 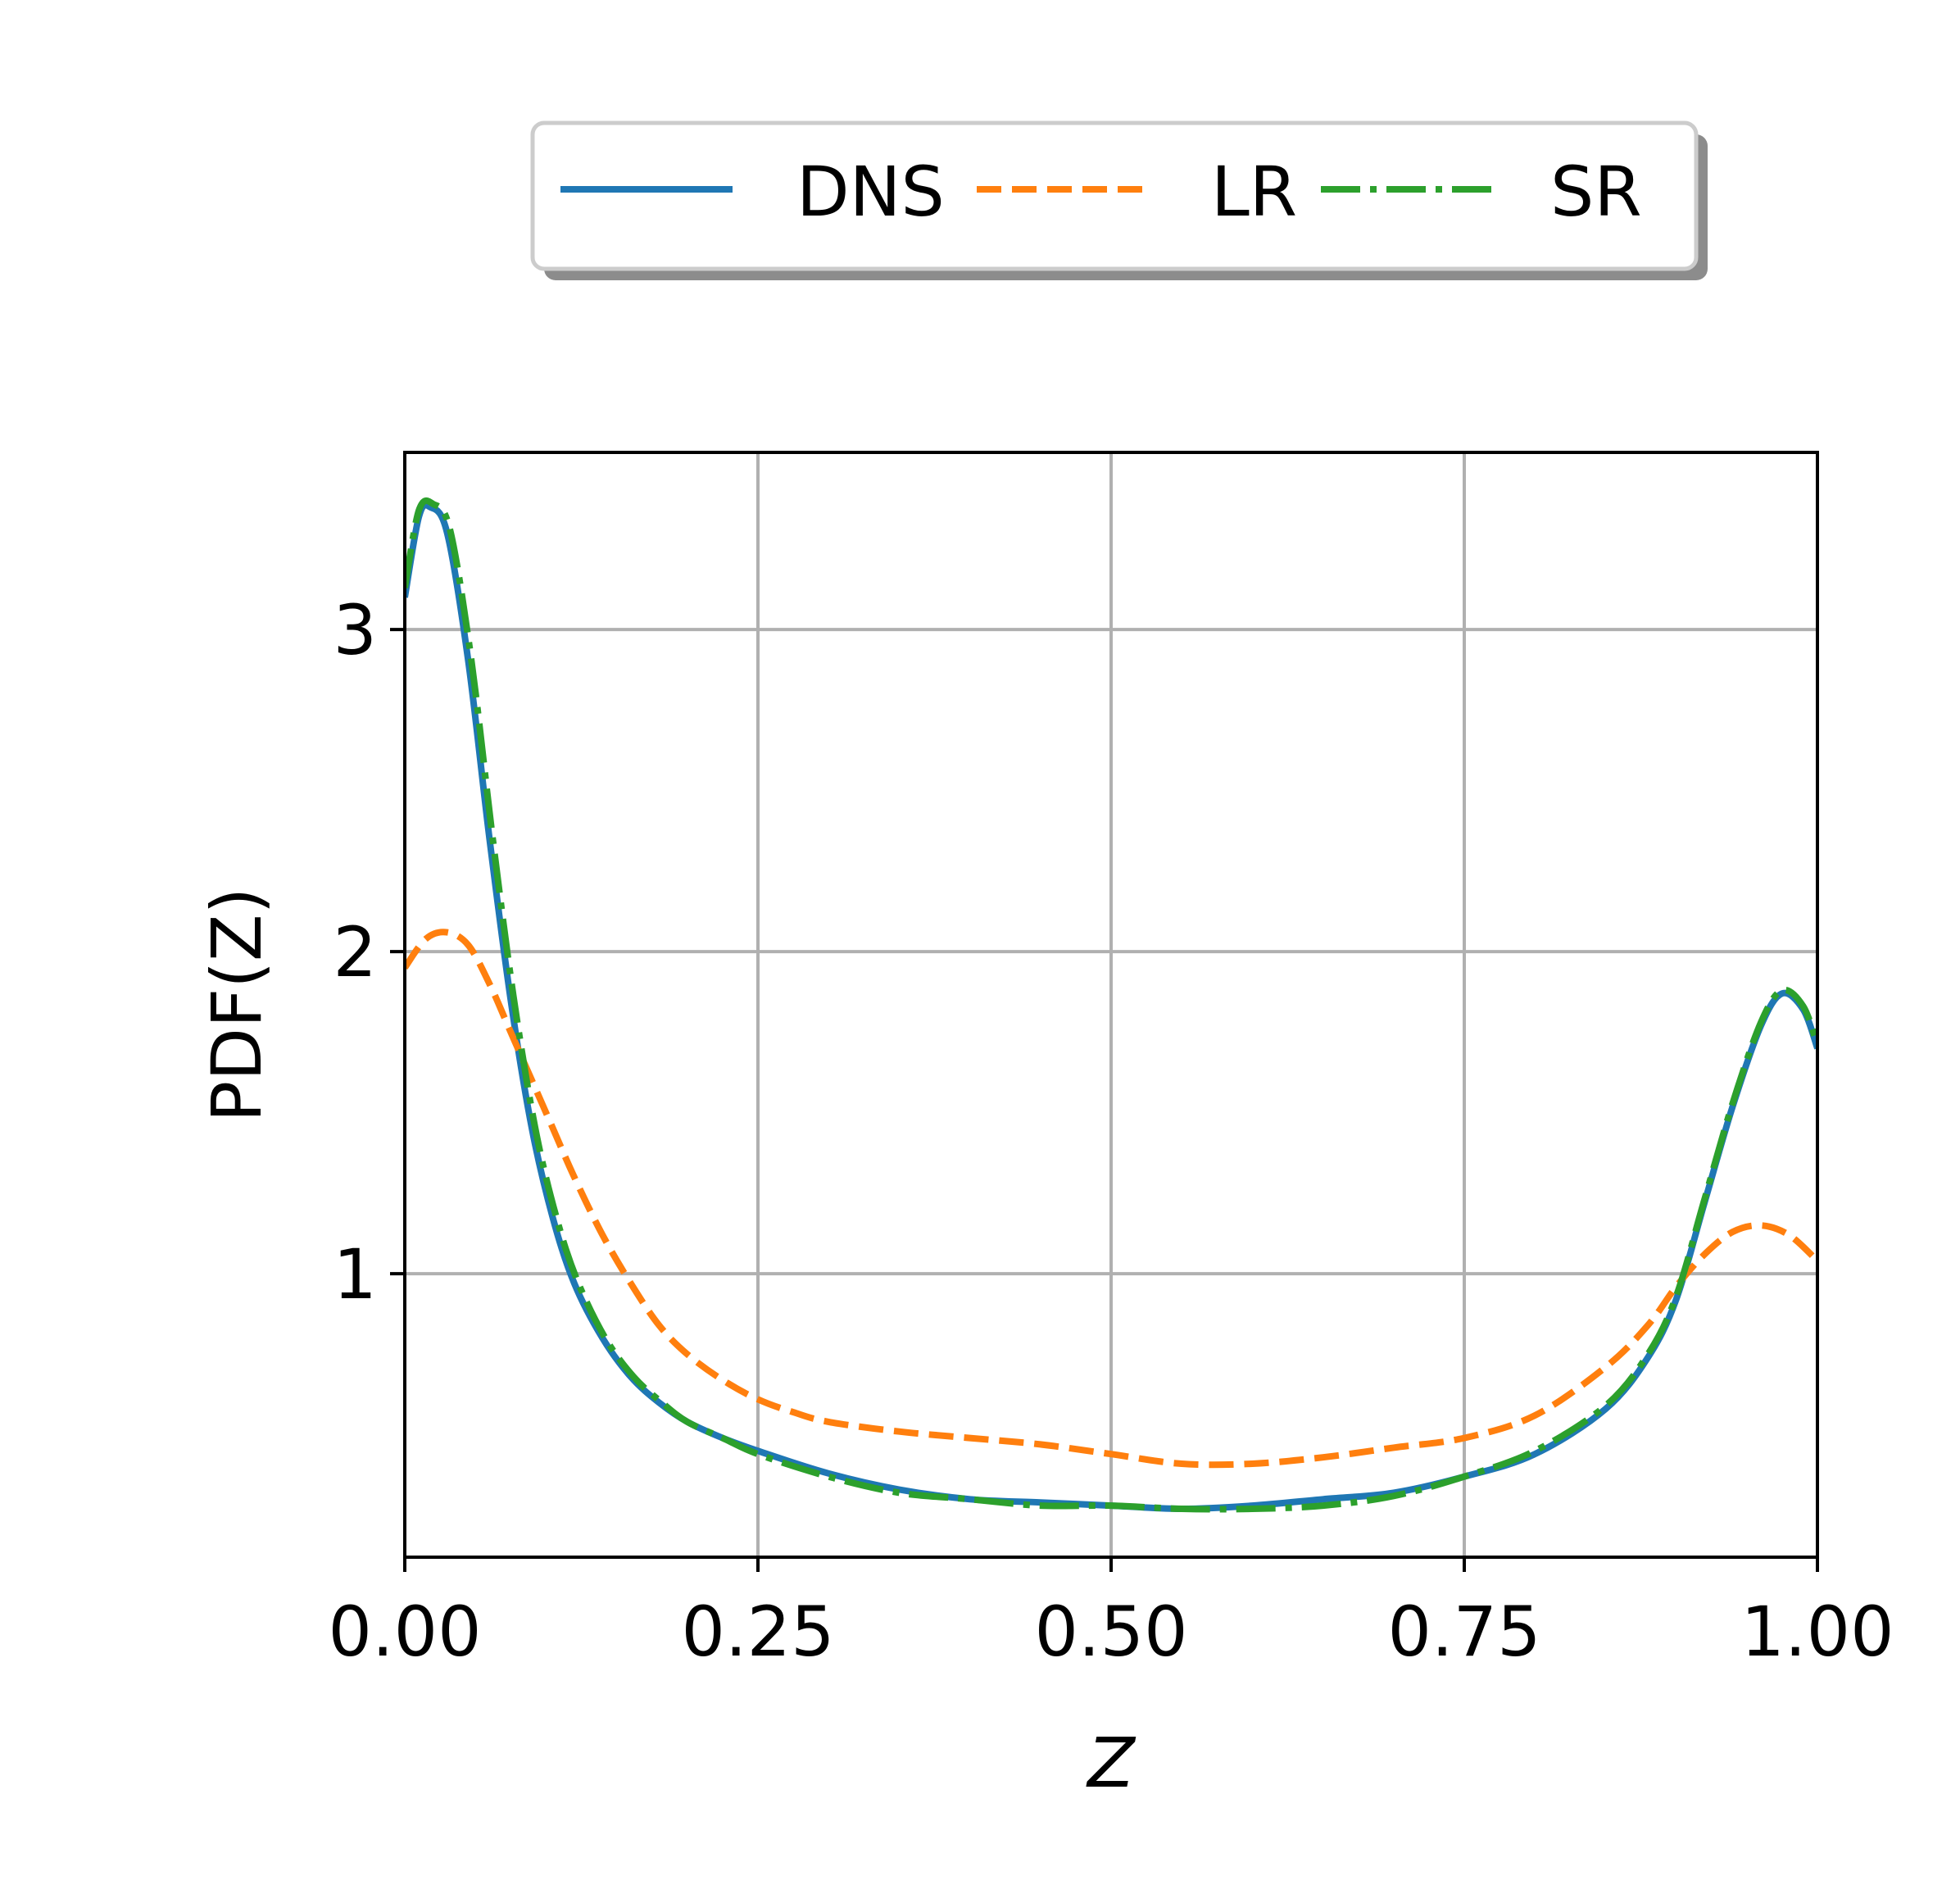 What do you see at coordinates (355, 630) in the screenshot?
I see `y-tick-label: 3` at bounding box center [355, 630].